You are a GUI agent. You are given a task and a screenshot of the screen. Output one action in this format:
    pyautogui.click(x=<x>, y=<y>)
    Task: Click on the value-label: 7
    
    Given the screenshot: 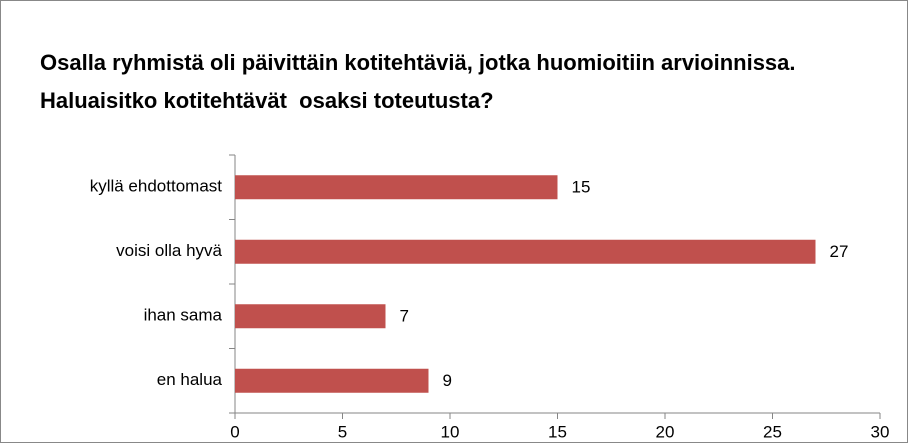 What is the action you would take?
    pyautogui.click(x=404, y=316)
    